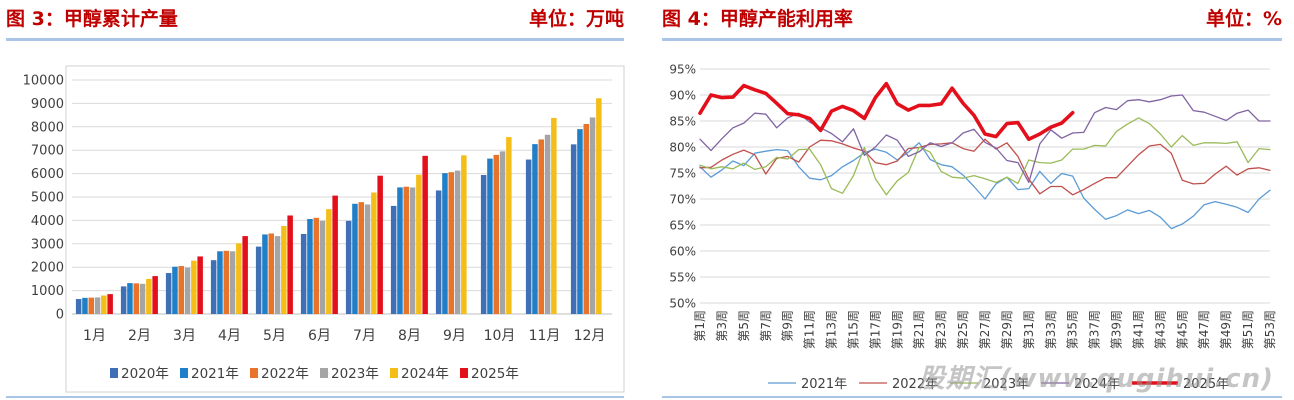 This screenshot has width=1294, height=400. What do you see at coordinates (757, 19) in the screenshot?
I see `figure-title: 图 4：甲醇产能利用率` at bounding box center [757, 19].